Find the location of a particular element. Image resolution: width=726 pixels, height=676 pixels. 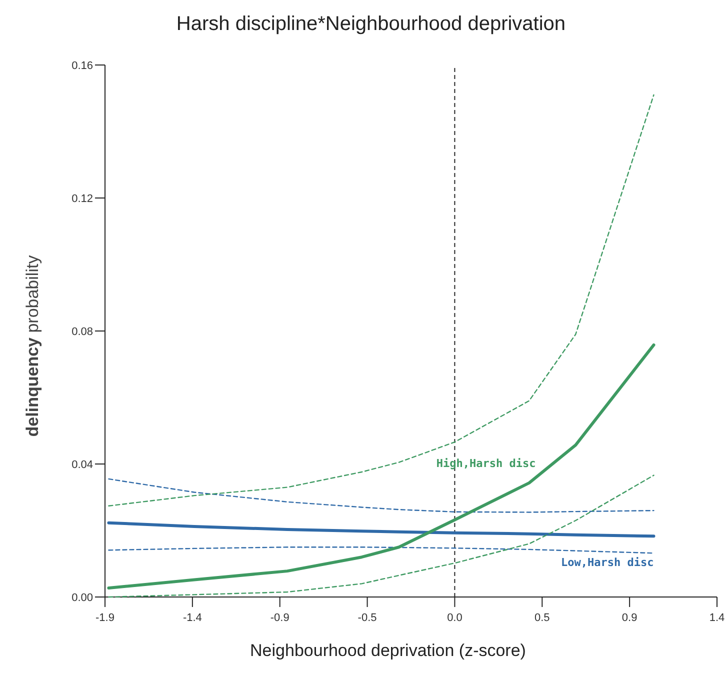

y-axis-title: delinquency probability is located at coordinates (32, 345).